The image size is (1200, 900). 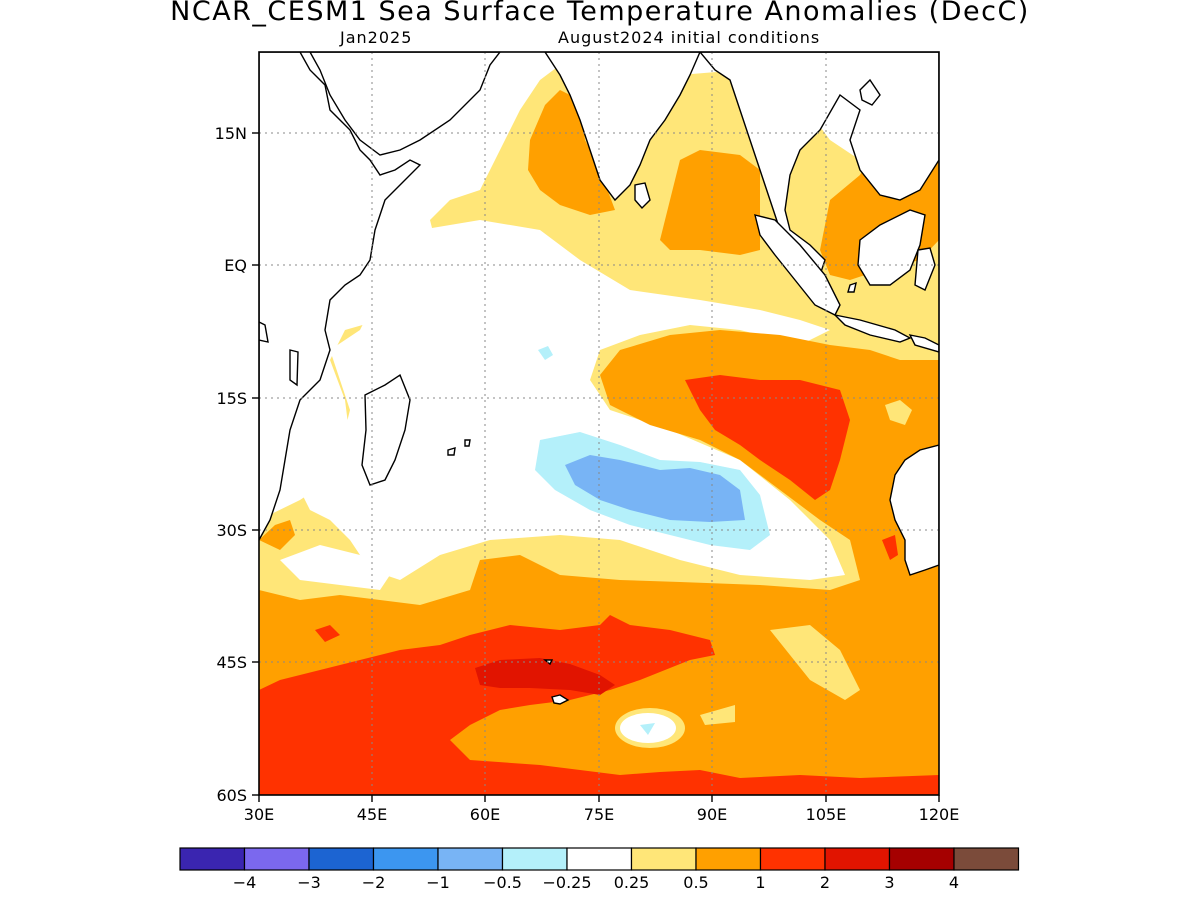 What do you see at coordinates (231, 662) in the screenshot?
I see `lat-label: 45S` at bounding box center [231, 662].